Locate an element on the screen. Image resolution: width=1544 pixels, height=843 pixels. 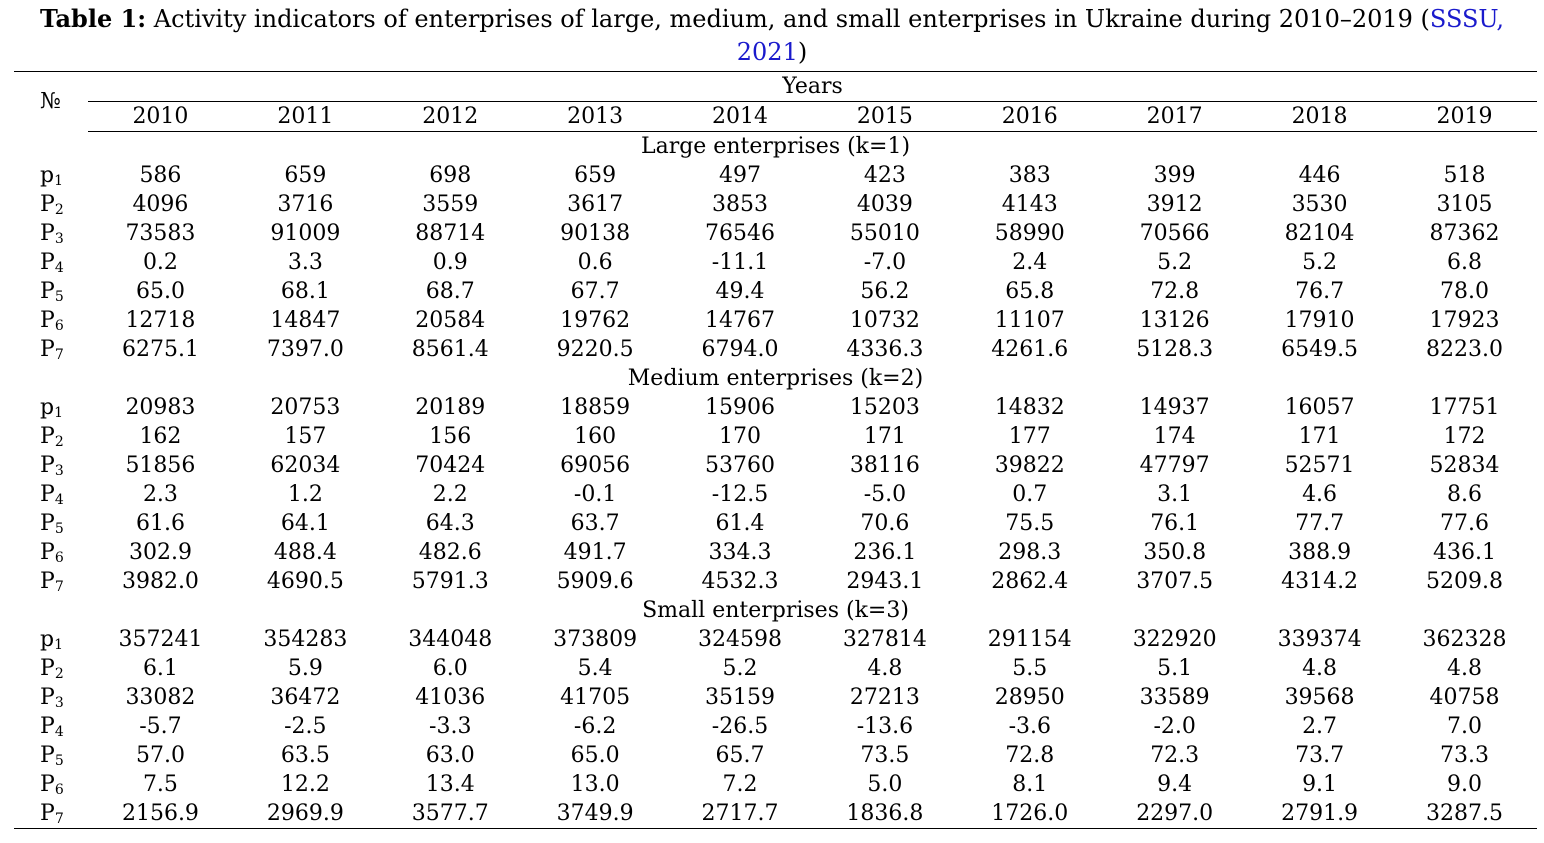
table-cell: -6.2 is located at coordinates (595, 726).